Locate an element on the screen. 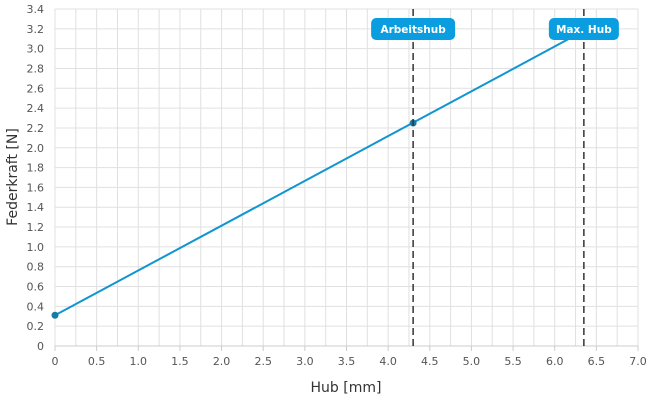 This screenshot has height=400, width=650. x-tick-label: 5.5 is located at coordinates (513, 361).